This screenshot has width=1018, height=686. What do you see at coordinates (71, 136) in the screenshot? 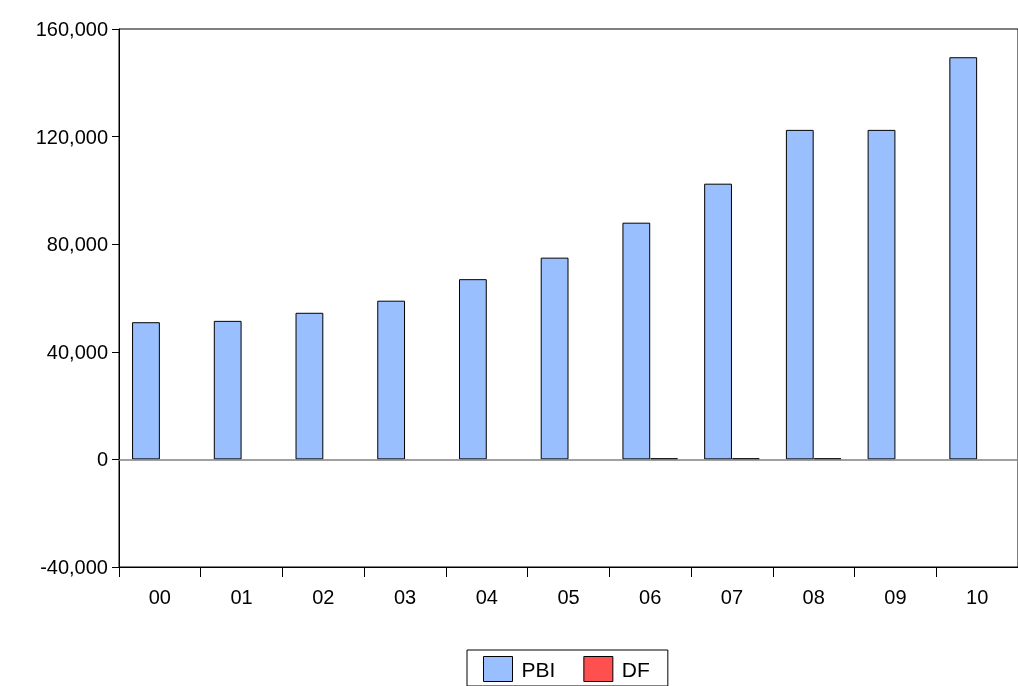
I see `y-tick-label: 120,000` at bounding box center [71, 136].